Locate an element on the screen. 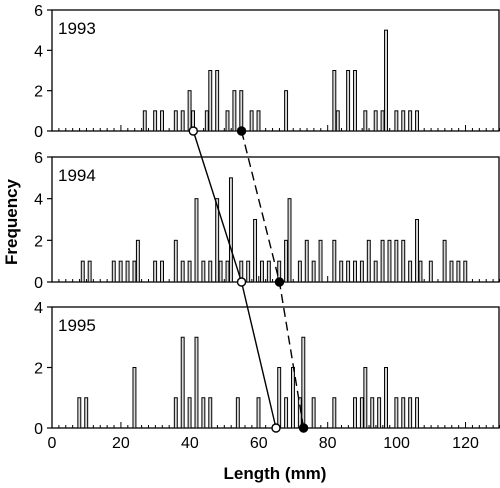 The width and height of the screenshot is (500, 488). y-tick-label: 6 is located at coordinates (38, 11).